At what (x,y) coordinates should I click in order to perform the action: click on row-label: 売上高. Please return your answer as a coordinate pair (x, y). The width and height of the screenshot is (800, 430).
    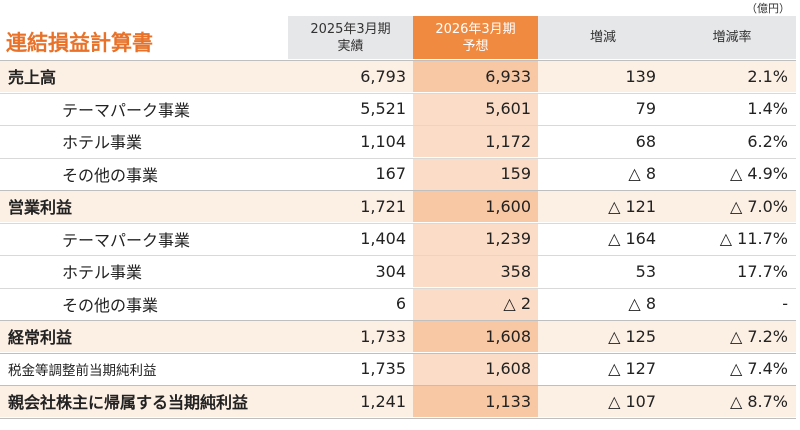
    Looking at the image, I should click on (32, 77).